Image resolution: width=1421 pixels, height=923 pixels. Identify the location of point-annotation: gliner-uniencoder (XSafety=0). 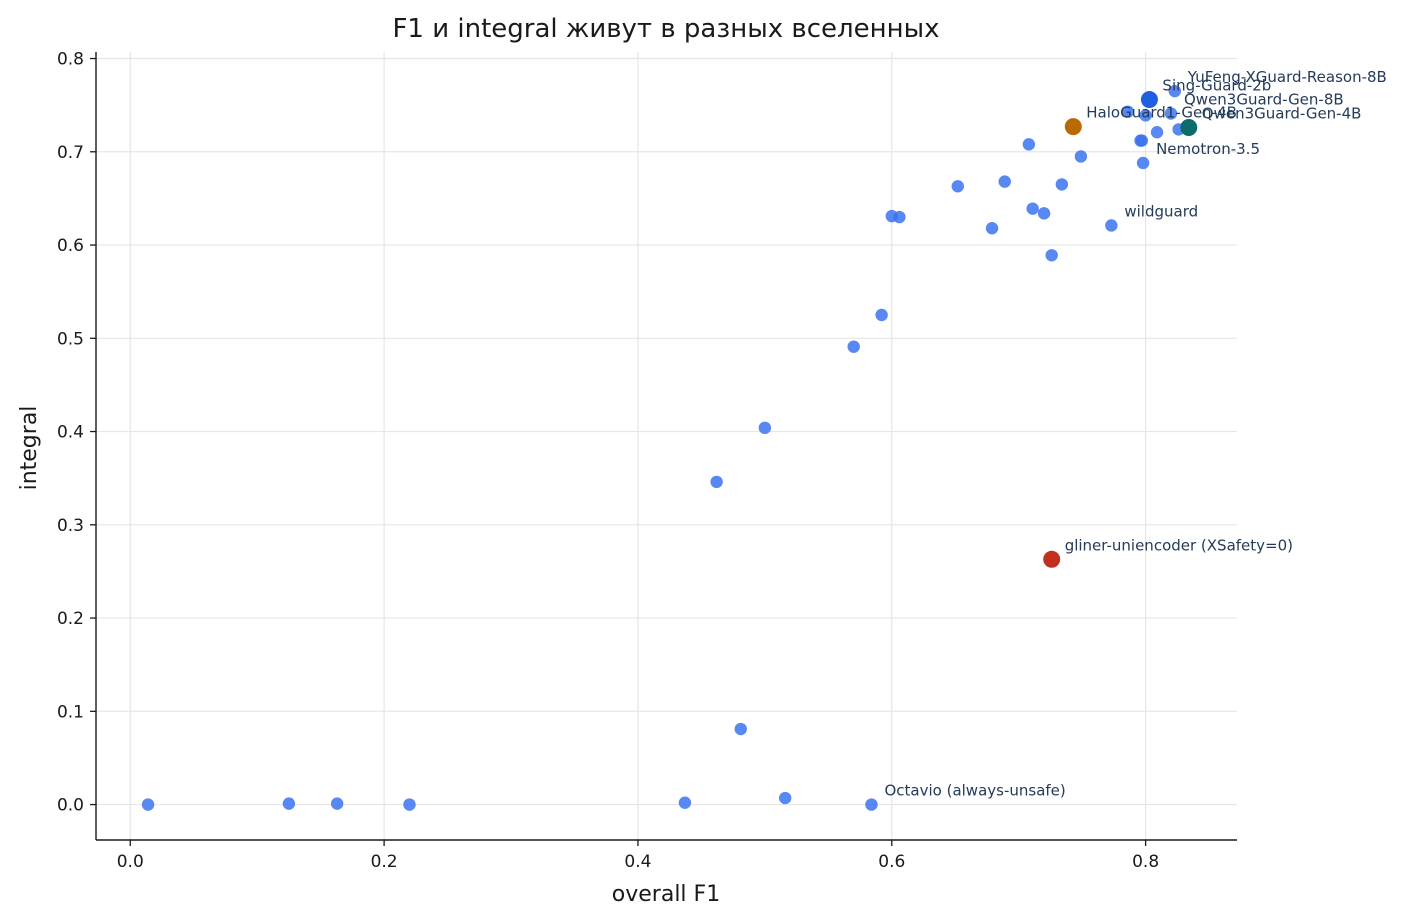
(1179, 545).